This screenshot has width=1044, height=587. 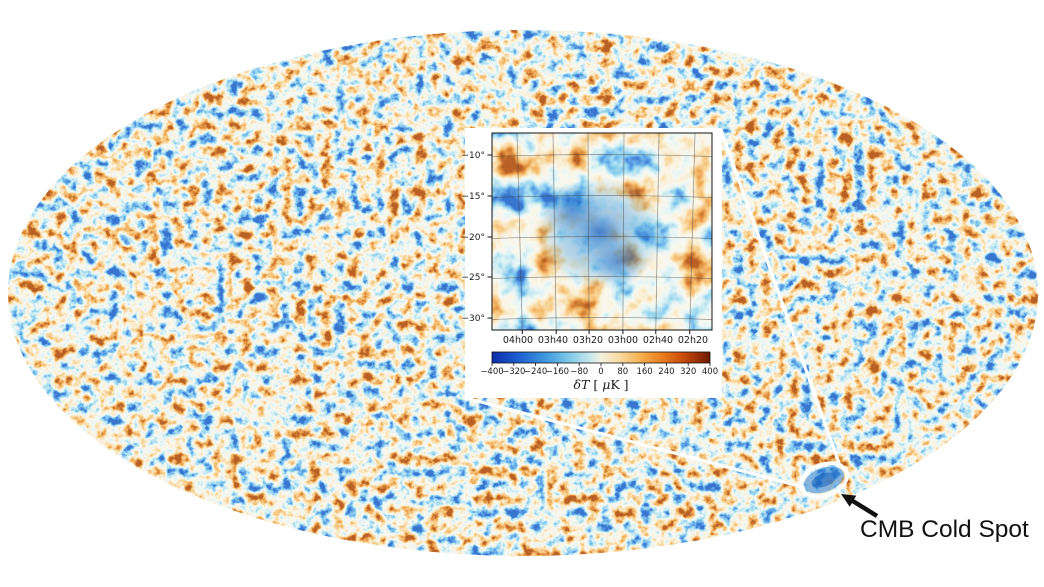 I want to click on colorbar-tick-label: −240, so click(x=535, y=372).